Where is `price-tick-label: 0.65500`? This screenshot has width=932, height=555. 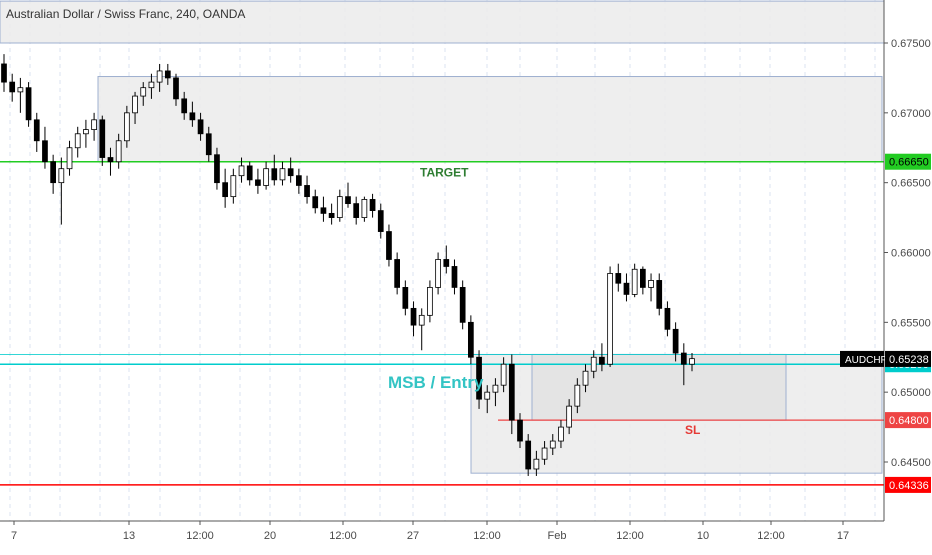
price-tick-label: 0.65500 is located at coordinates (911, 323).